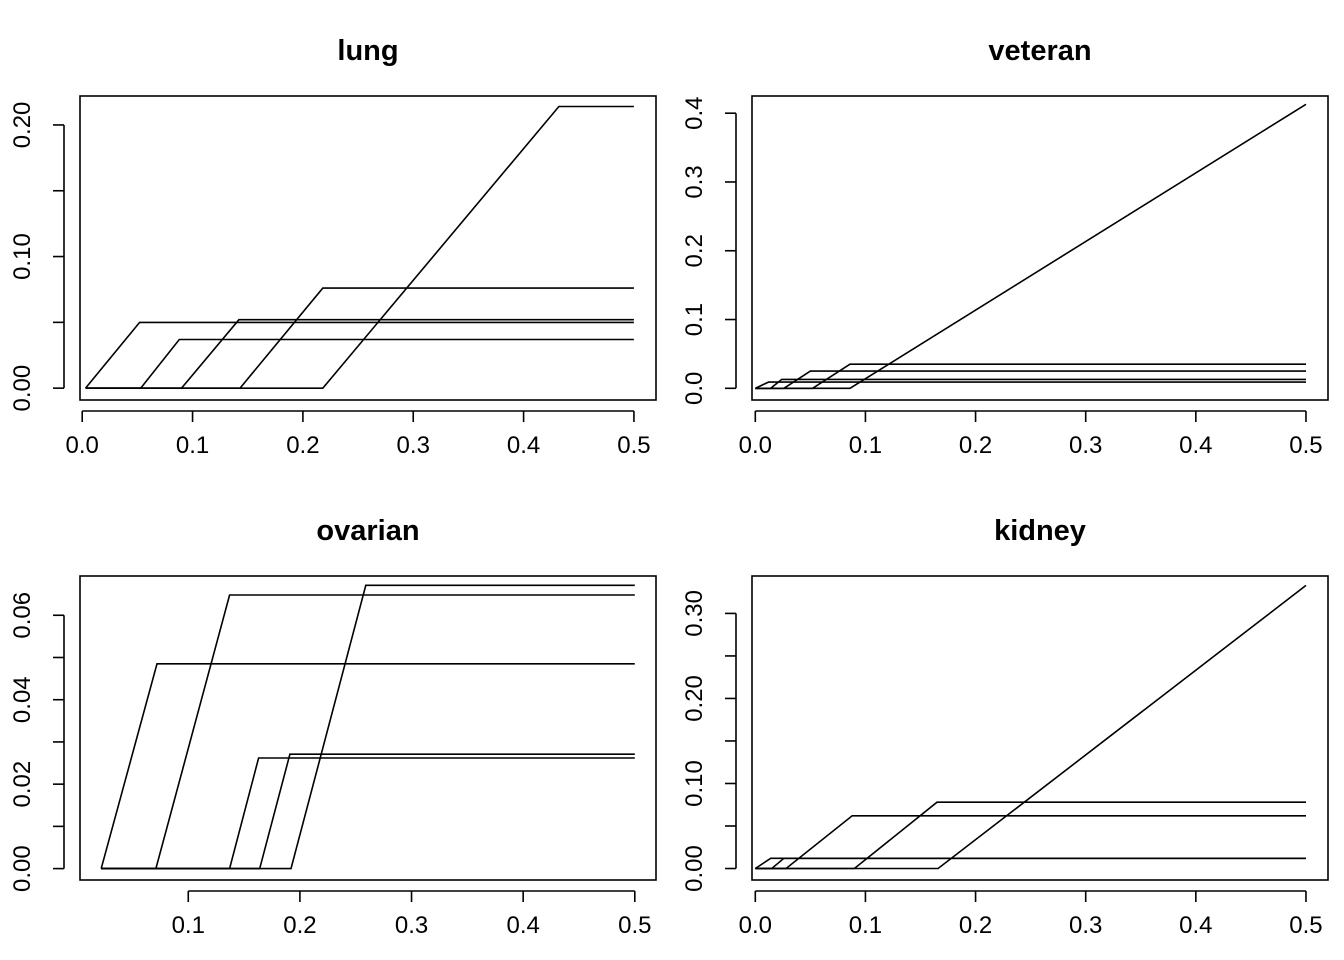  Describe the element at coordinates (367, 531) in the screenshot. I see `panel-title: ovarian` at that location.